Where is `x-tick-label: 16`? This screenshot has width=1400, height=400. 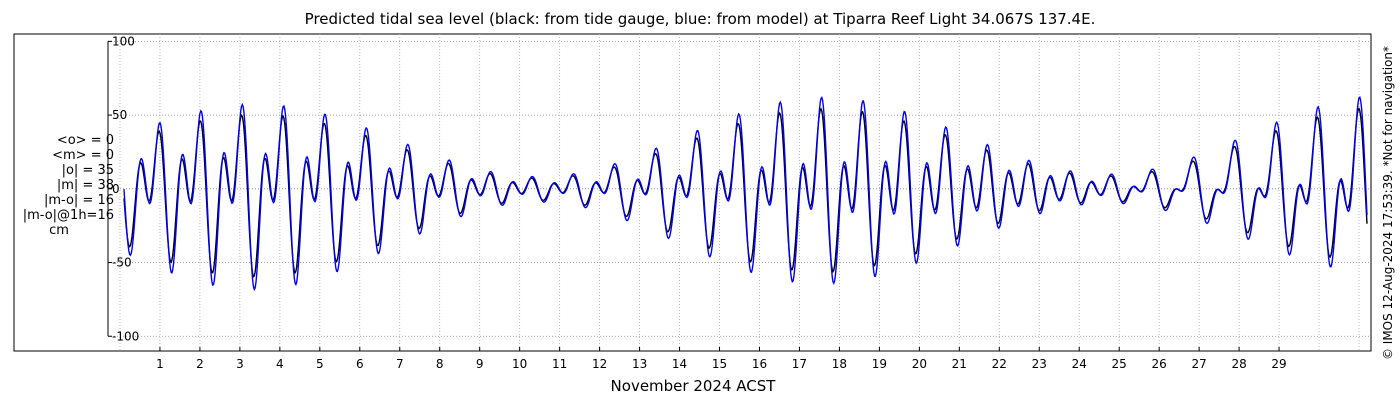 x-tick-label: 16 is located at coordinates (759, 364).